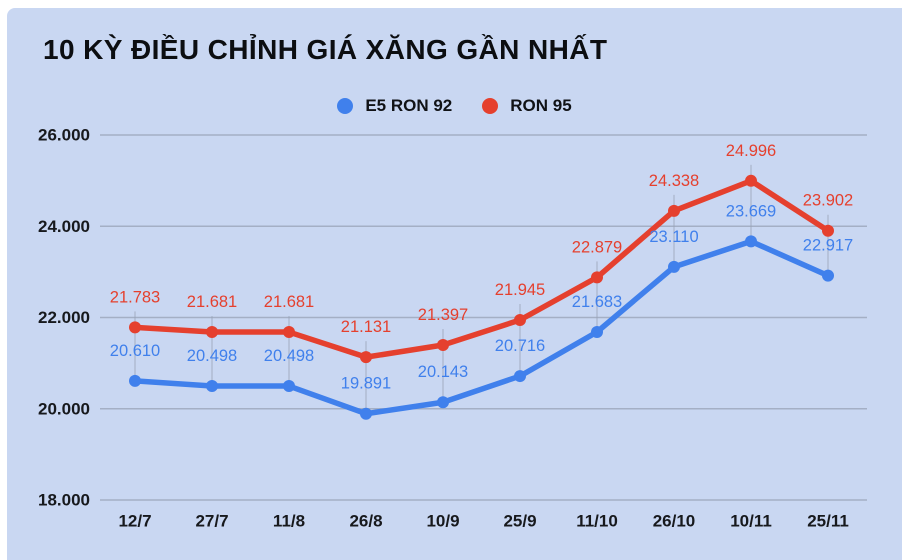 Image resolution: width=902 pixels, height=560 pixels. What do you see at coordinates (211, 521) in the screenshot?
I see `x-axis-tick-label: 27/7` at bounding box center [211, 521].